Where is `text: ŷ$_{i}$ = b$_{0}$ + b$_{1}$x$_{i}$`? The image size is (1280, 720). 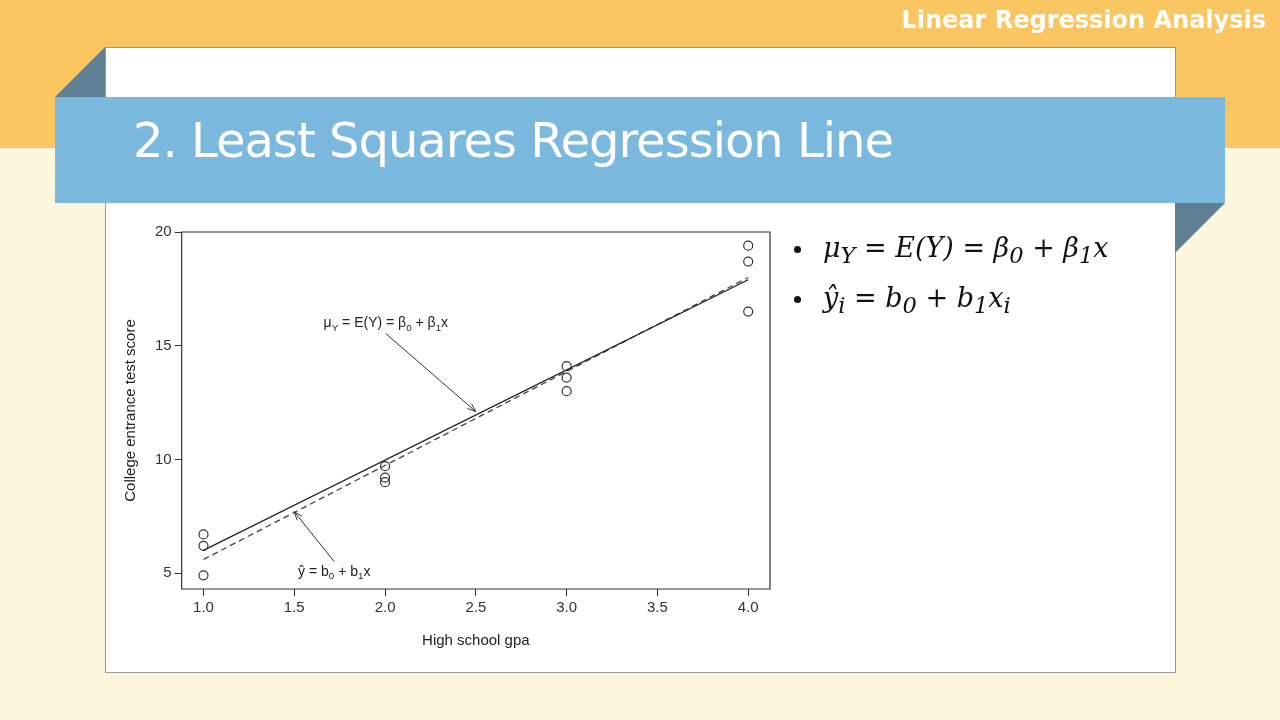
text: ŷ$_{i}$ = b$_{0}$ + b$_{1}$x$_{i}$ is located at coordinates (917, 300).